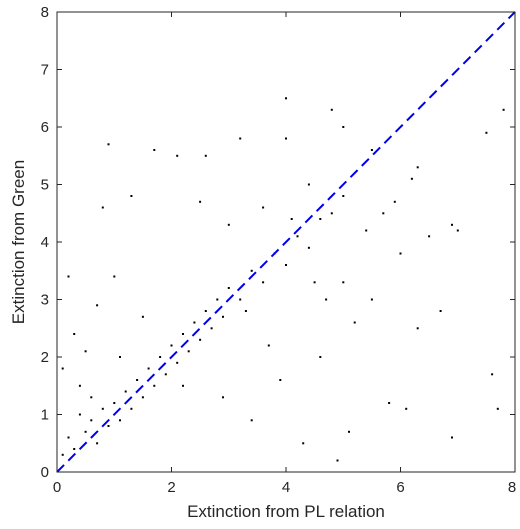 The width and height of the screenshot is (520, 529). I want to click on x-tick-label: 4, so click(286, 487).